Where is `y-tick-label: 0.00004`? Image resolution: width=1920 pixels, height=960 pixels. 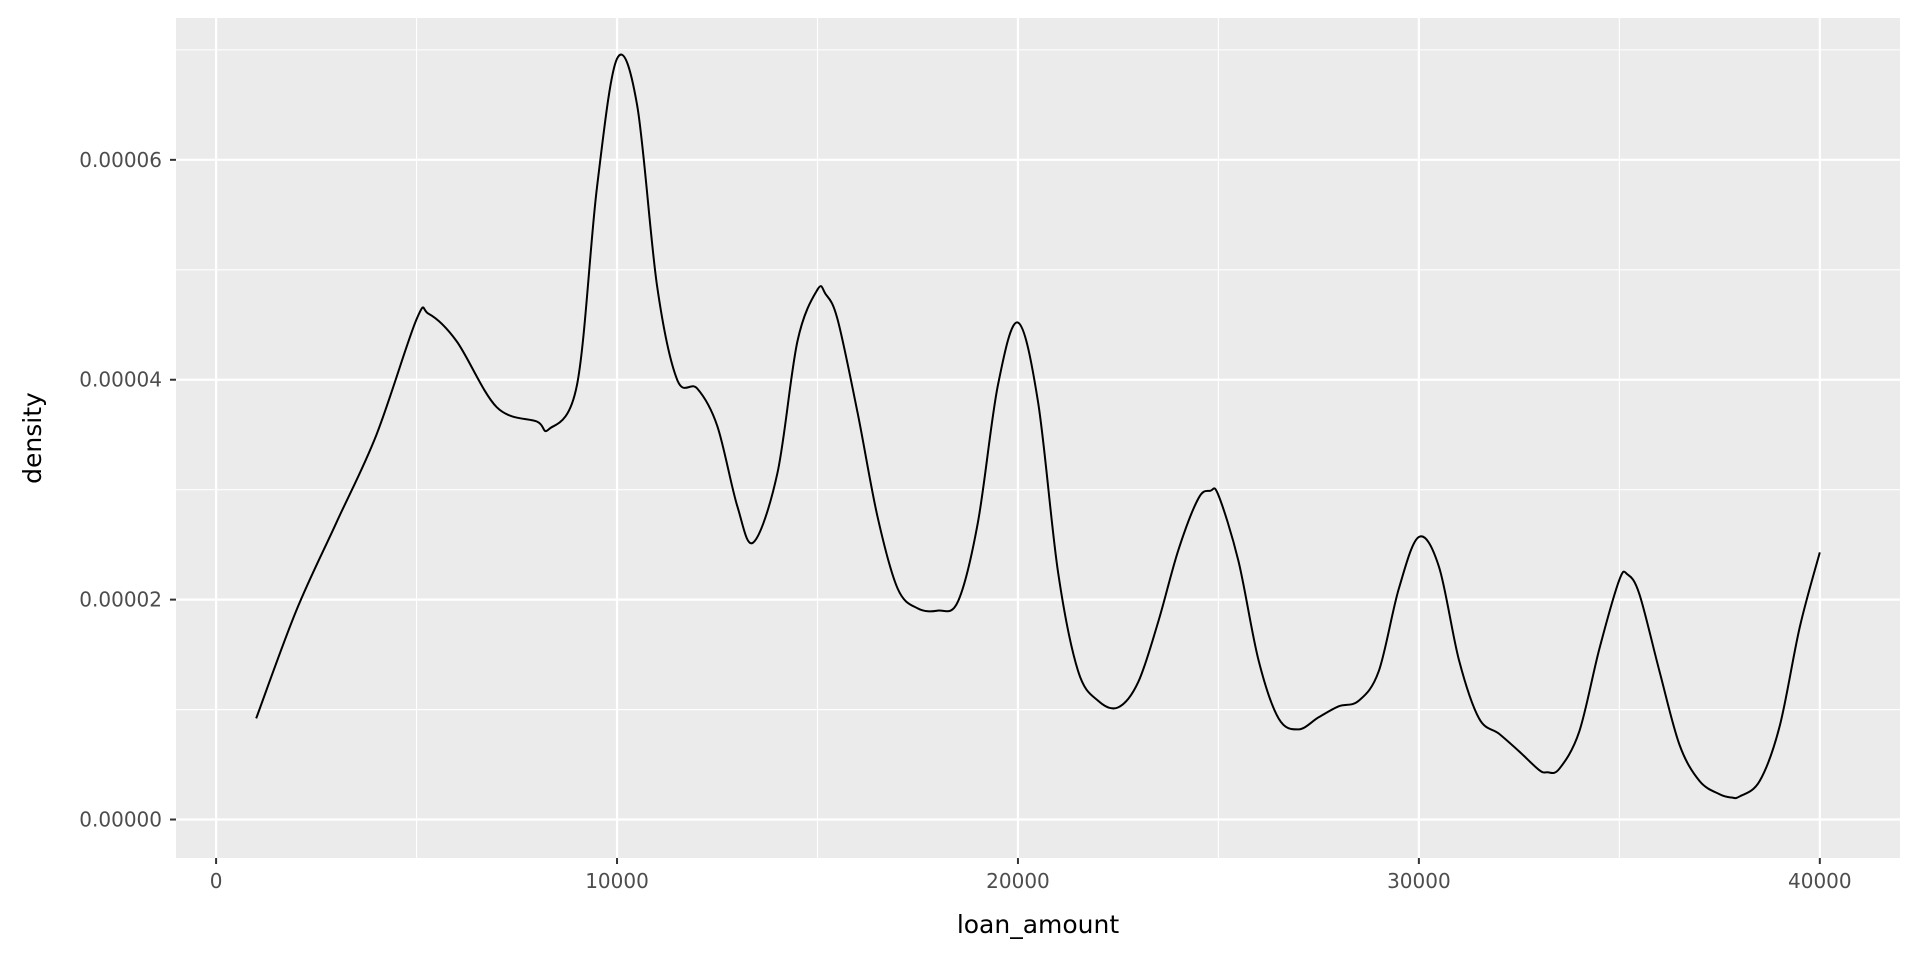
y-tick-label: 0.00004 is located at coordinates (120, 380).